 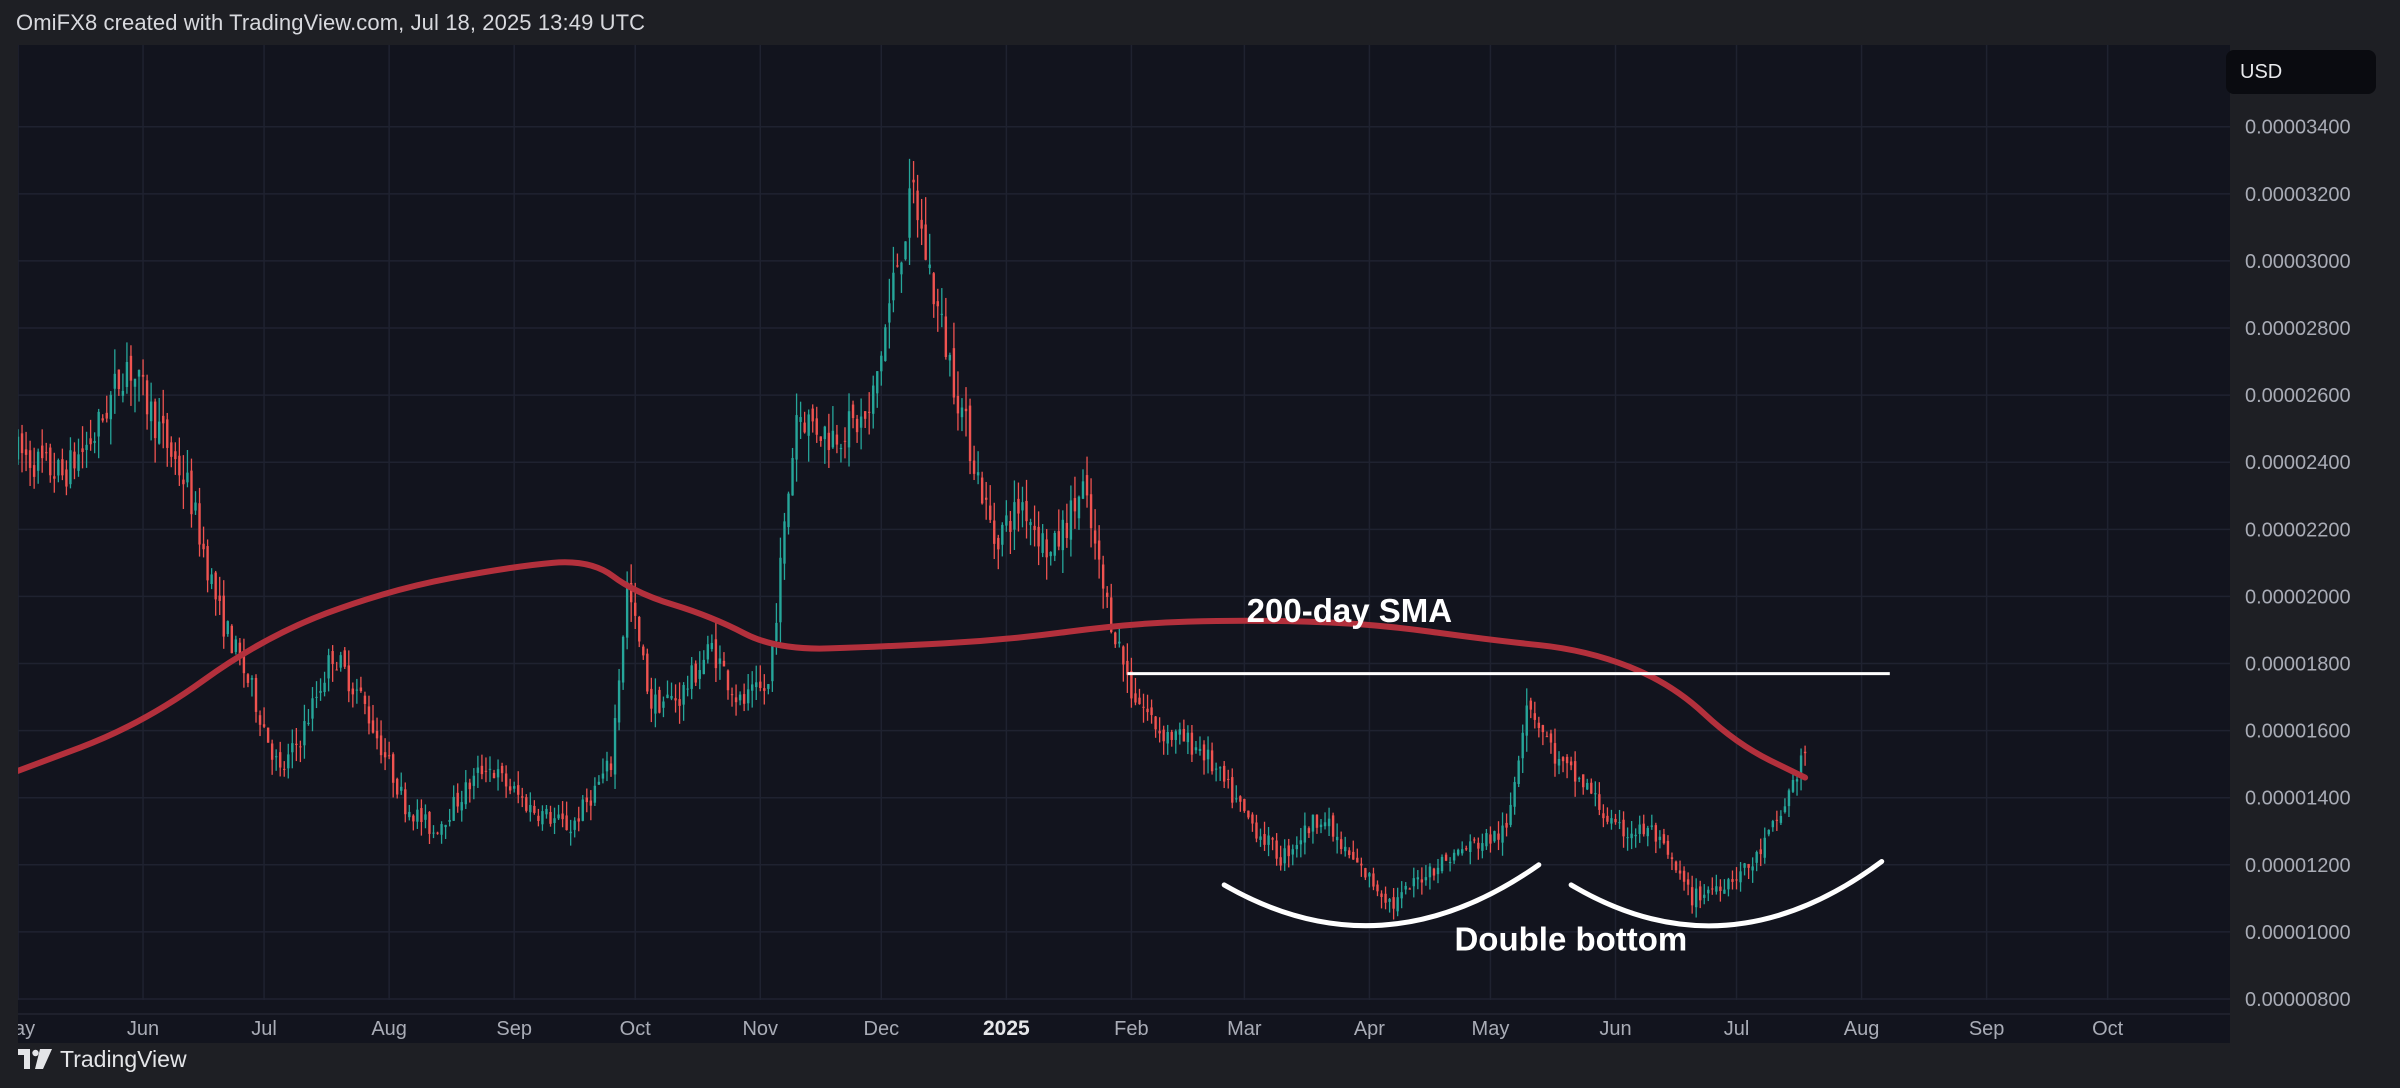 What do you see at coordinates (1491, 1029) in the screenshot?
I see `time-tick-label: May` at bounding box center [1491, 1029].